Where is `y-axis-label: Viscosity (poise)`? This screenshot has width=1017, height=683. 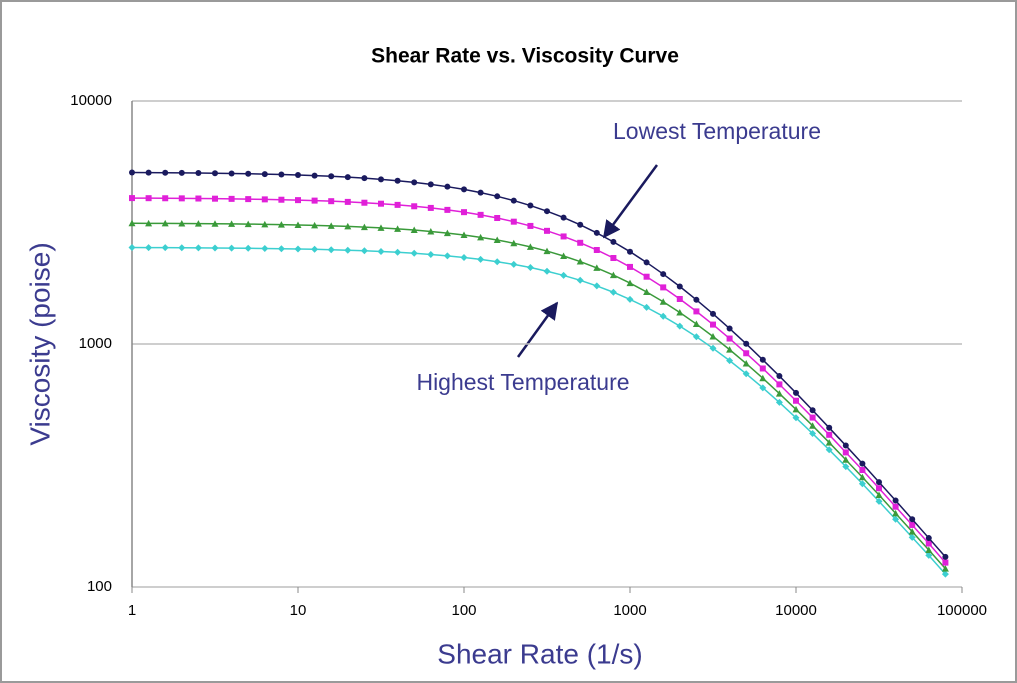
y-axis-label: Viscosity (poise) is located at coordinates (39, 343).